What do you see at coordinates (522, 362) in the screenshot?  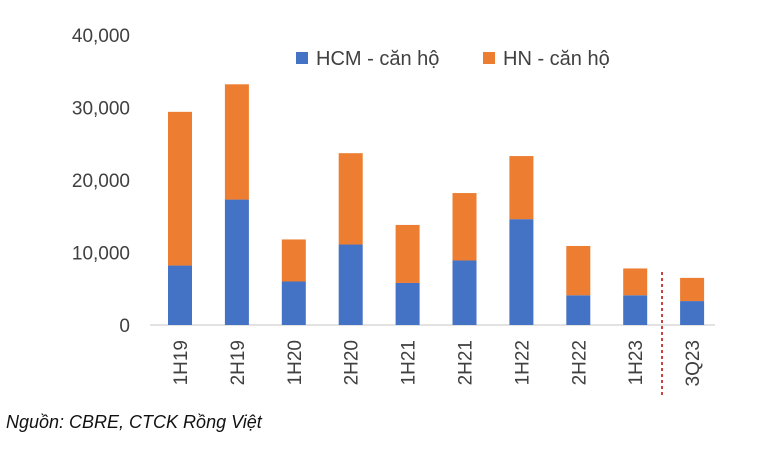 I see `x-tick-label: 1H22` at bounding box center [522, 362].